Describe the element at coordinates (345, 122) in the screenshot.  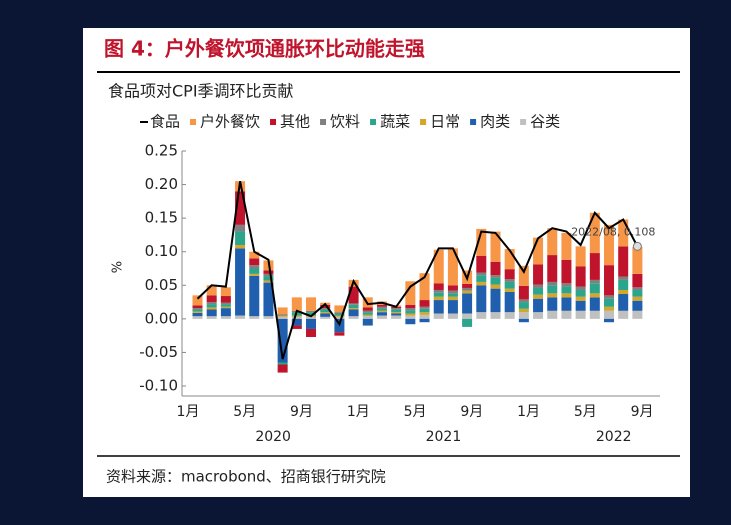
I see `legend-label: 饮料` at that location.